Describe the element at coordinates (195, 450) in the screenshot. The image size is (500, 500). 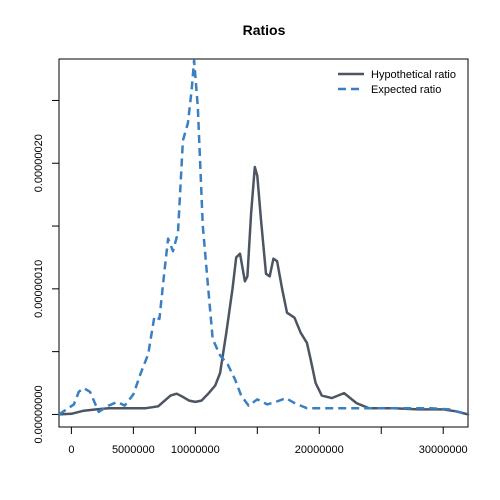
I see `x-tick-label: 10000000` at that location.